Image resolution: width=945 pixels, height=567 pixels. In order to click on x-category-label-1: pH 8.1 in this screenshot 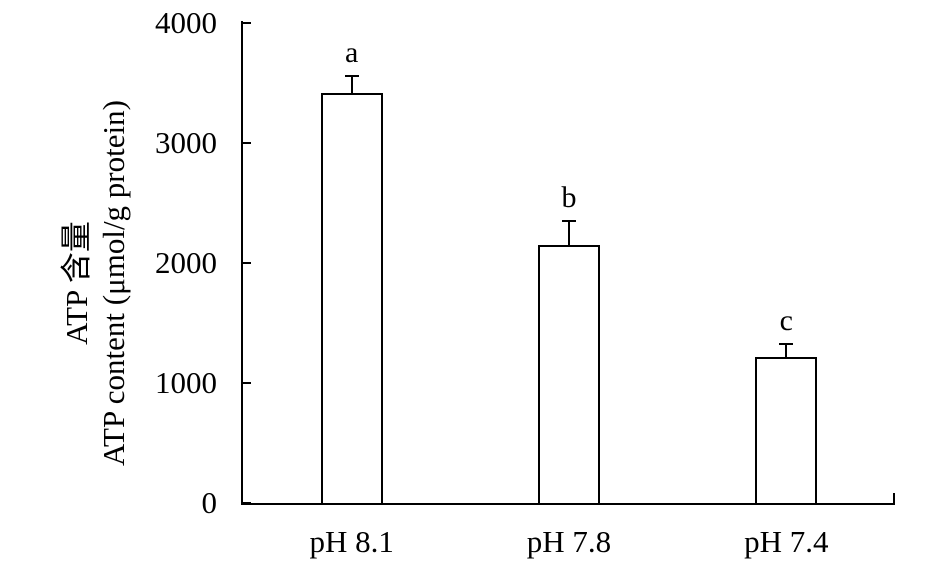, I will do `click(351, 541)`.